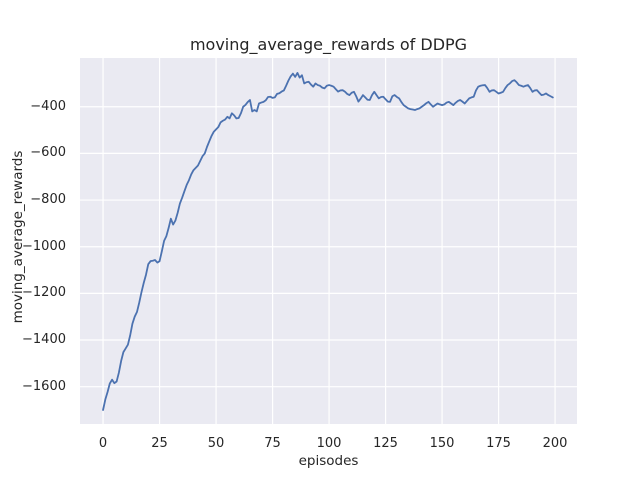  I want to click on y-tick-label: −600, so click(48, 153).